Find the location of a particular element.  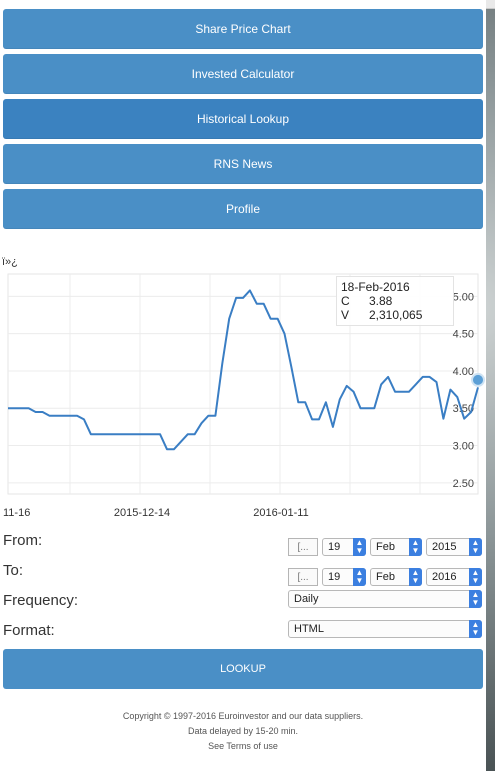

hover-point-marker is located at coordinates (478, 379).